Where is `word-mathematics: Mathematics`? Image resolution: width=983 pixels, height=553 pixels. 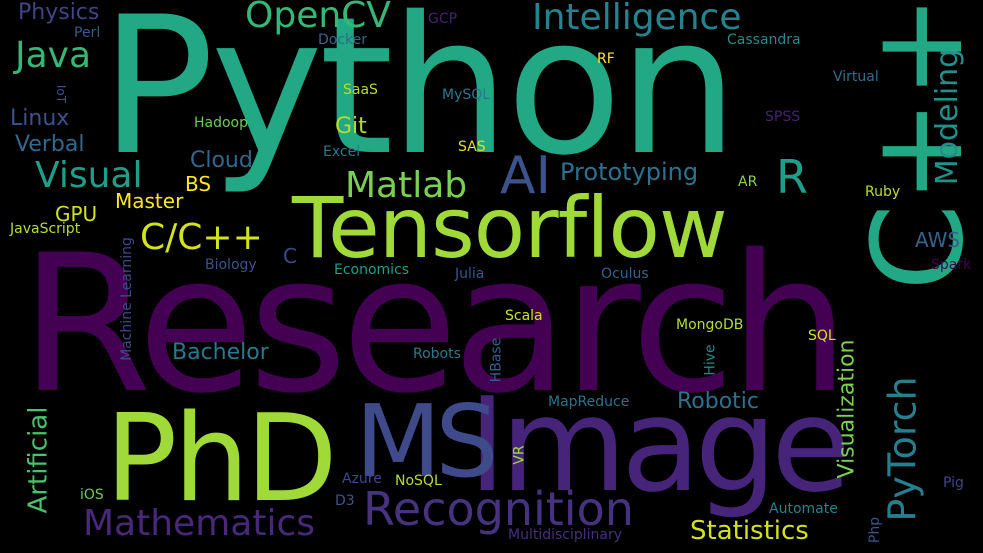
word-mathematics: Mathematics is located at coordinates (199, 523).